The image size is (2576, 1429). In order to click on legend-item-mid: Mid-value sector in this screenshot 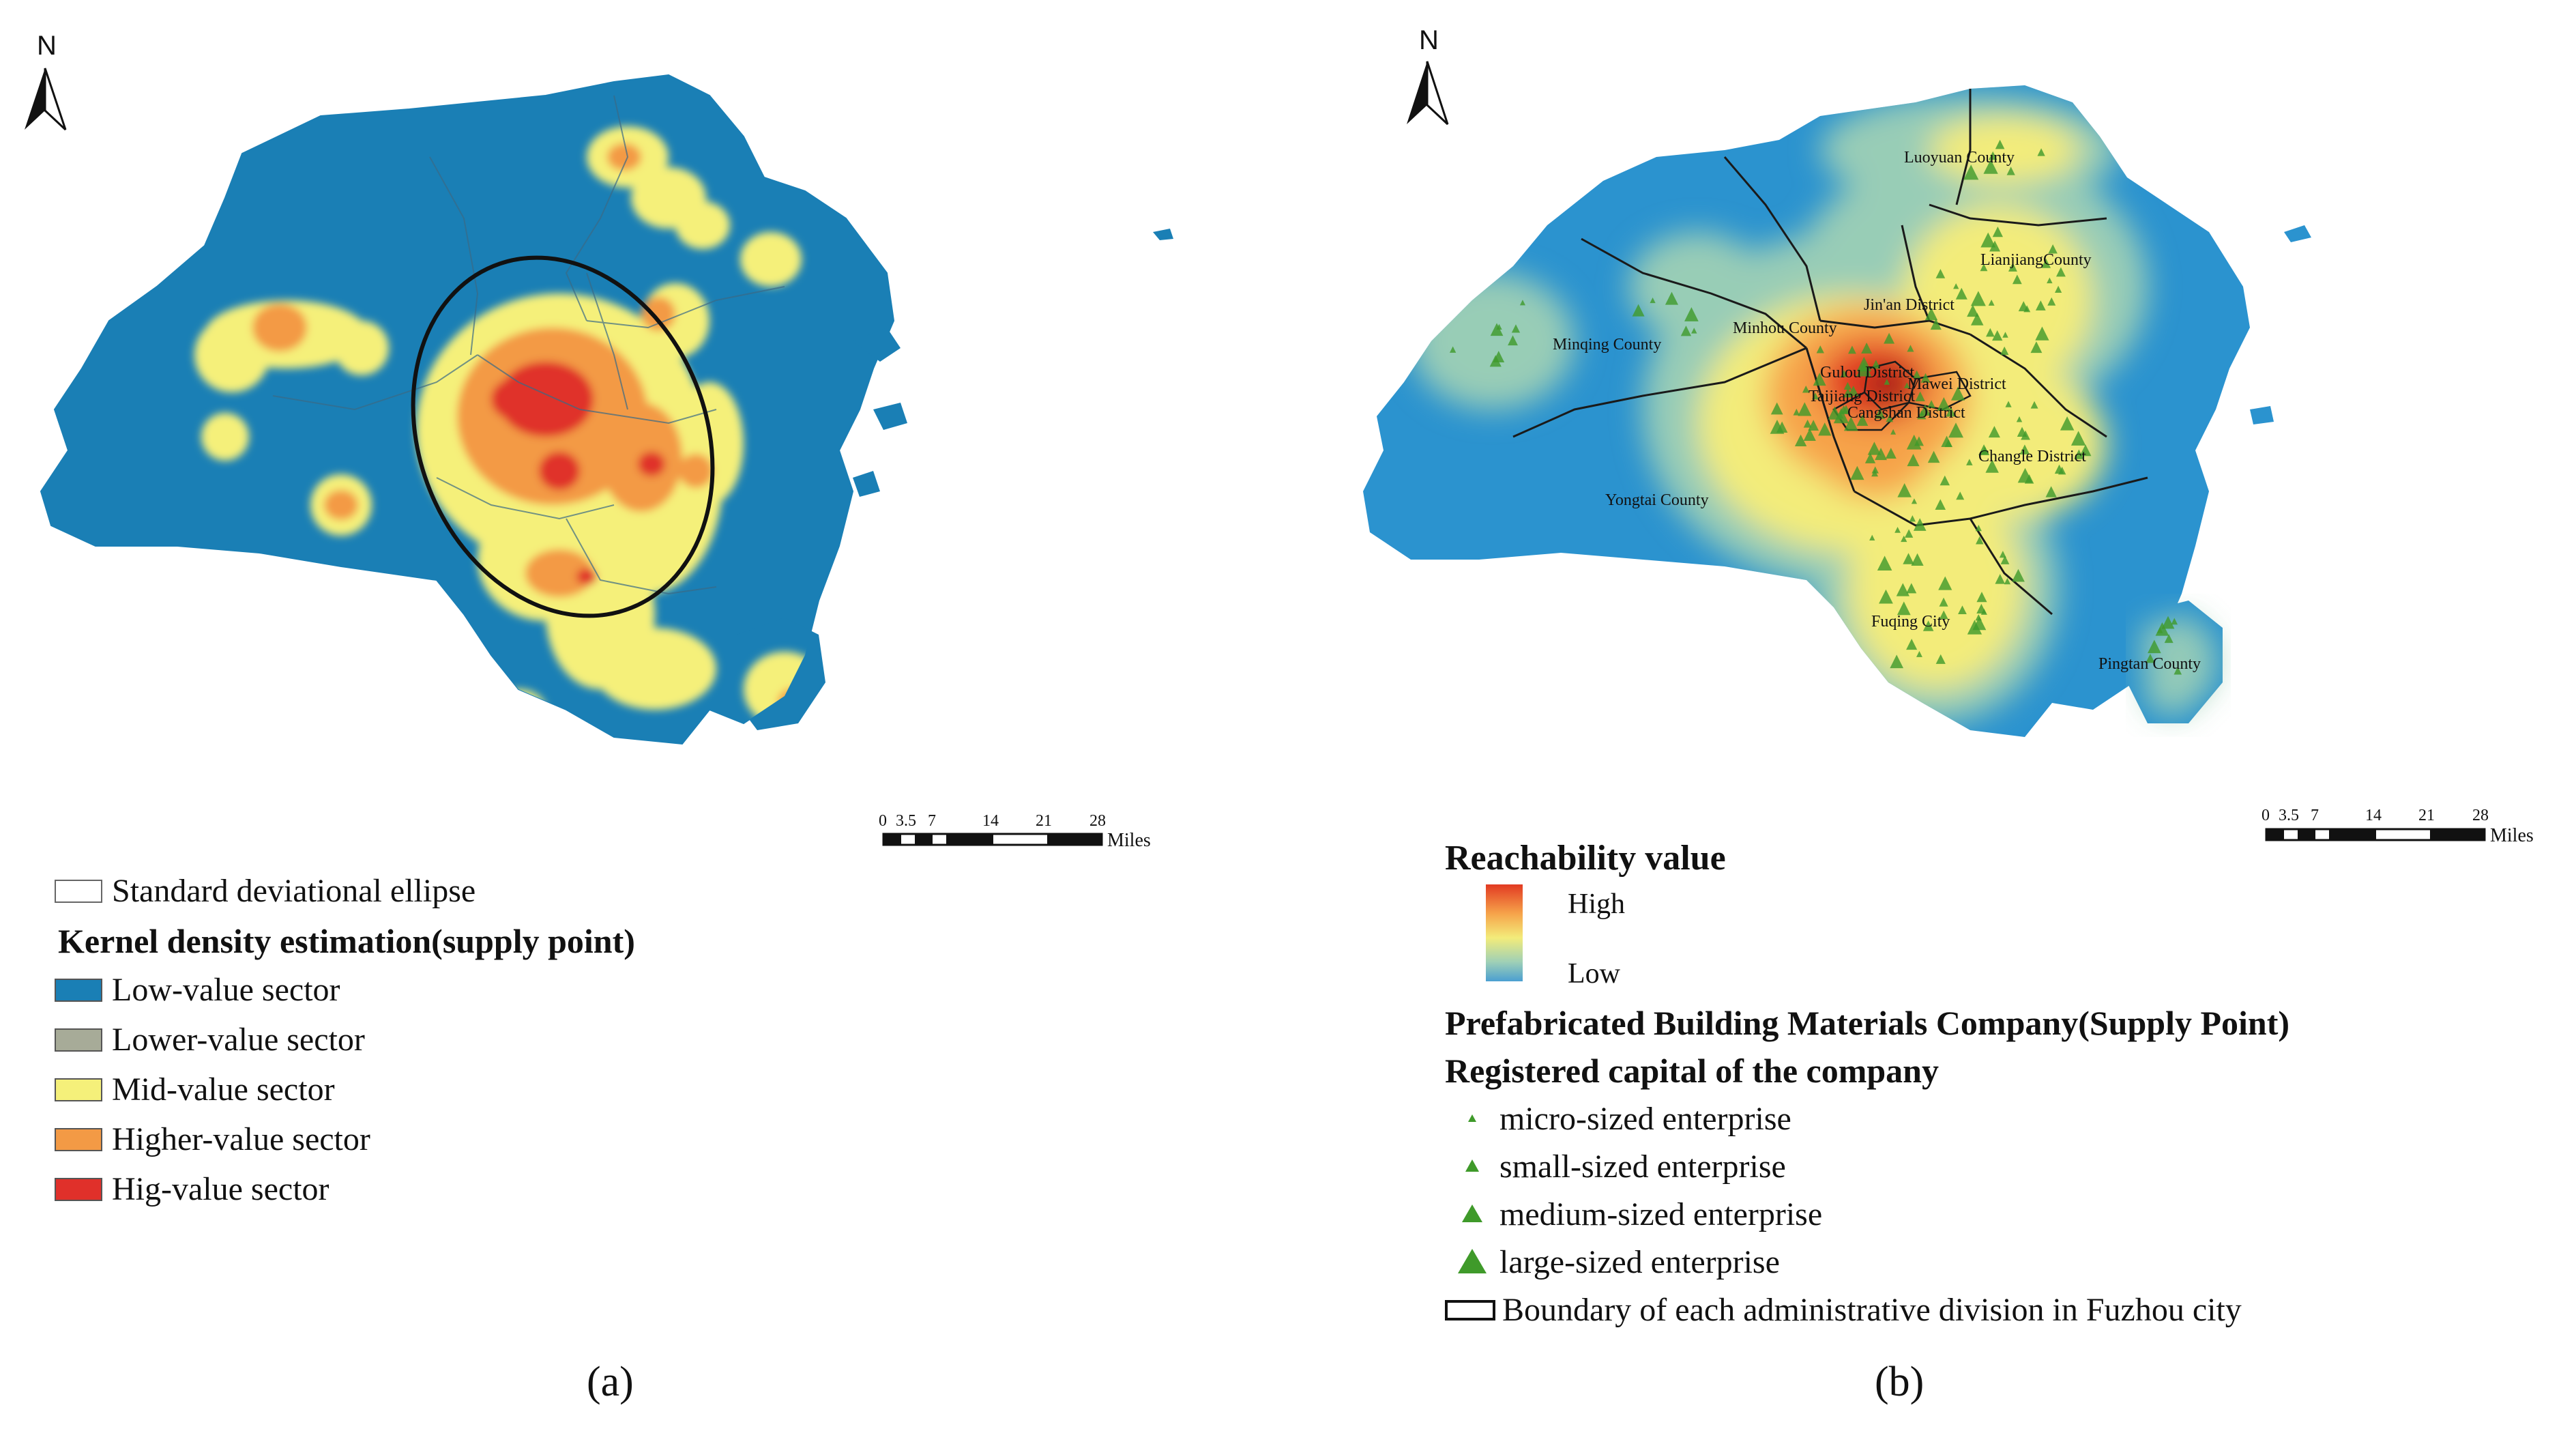, I will do `click(195, 1089)`.